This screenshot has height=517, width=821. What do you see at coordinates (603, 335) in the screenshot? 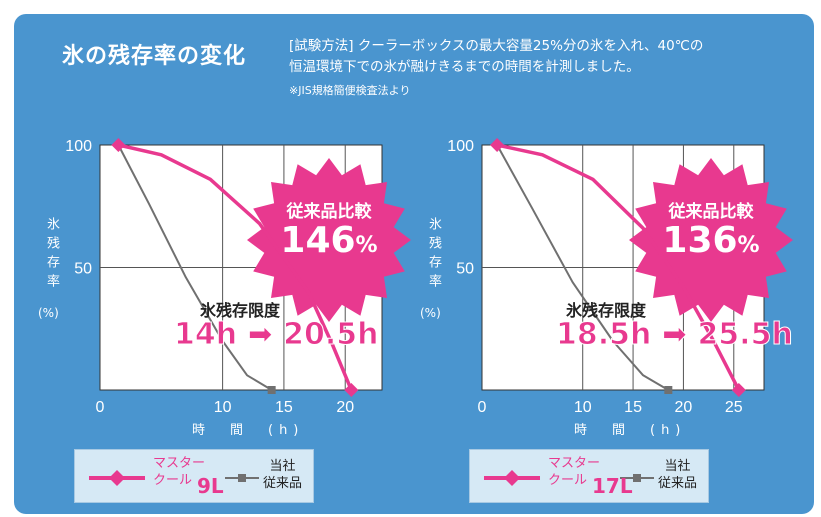
I see `ice-limit-from: 18.5h` at bounding box center [603, 335].